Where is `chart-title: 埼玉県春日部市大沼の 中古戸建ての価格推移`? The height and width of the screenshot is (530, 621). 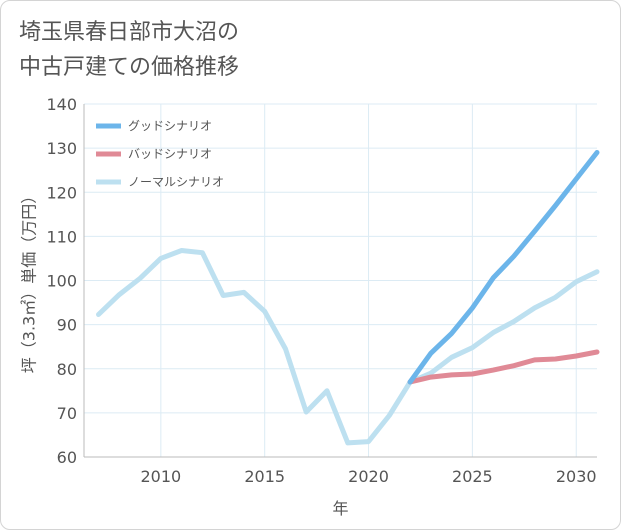 chart-title: 埼玉県春日部市大沼の 中古戸建ての価格推移 is located at coordinates (314, 50).